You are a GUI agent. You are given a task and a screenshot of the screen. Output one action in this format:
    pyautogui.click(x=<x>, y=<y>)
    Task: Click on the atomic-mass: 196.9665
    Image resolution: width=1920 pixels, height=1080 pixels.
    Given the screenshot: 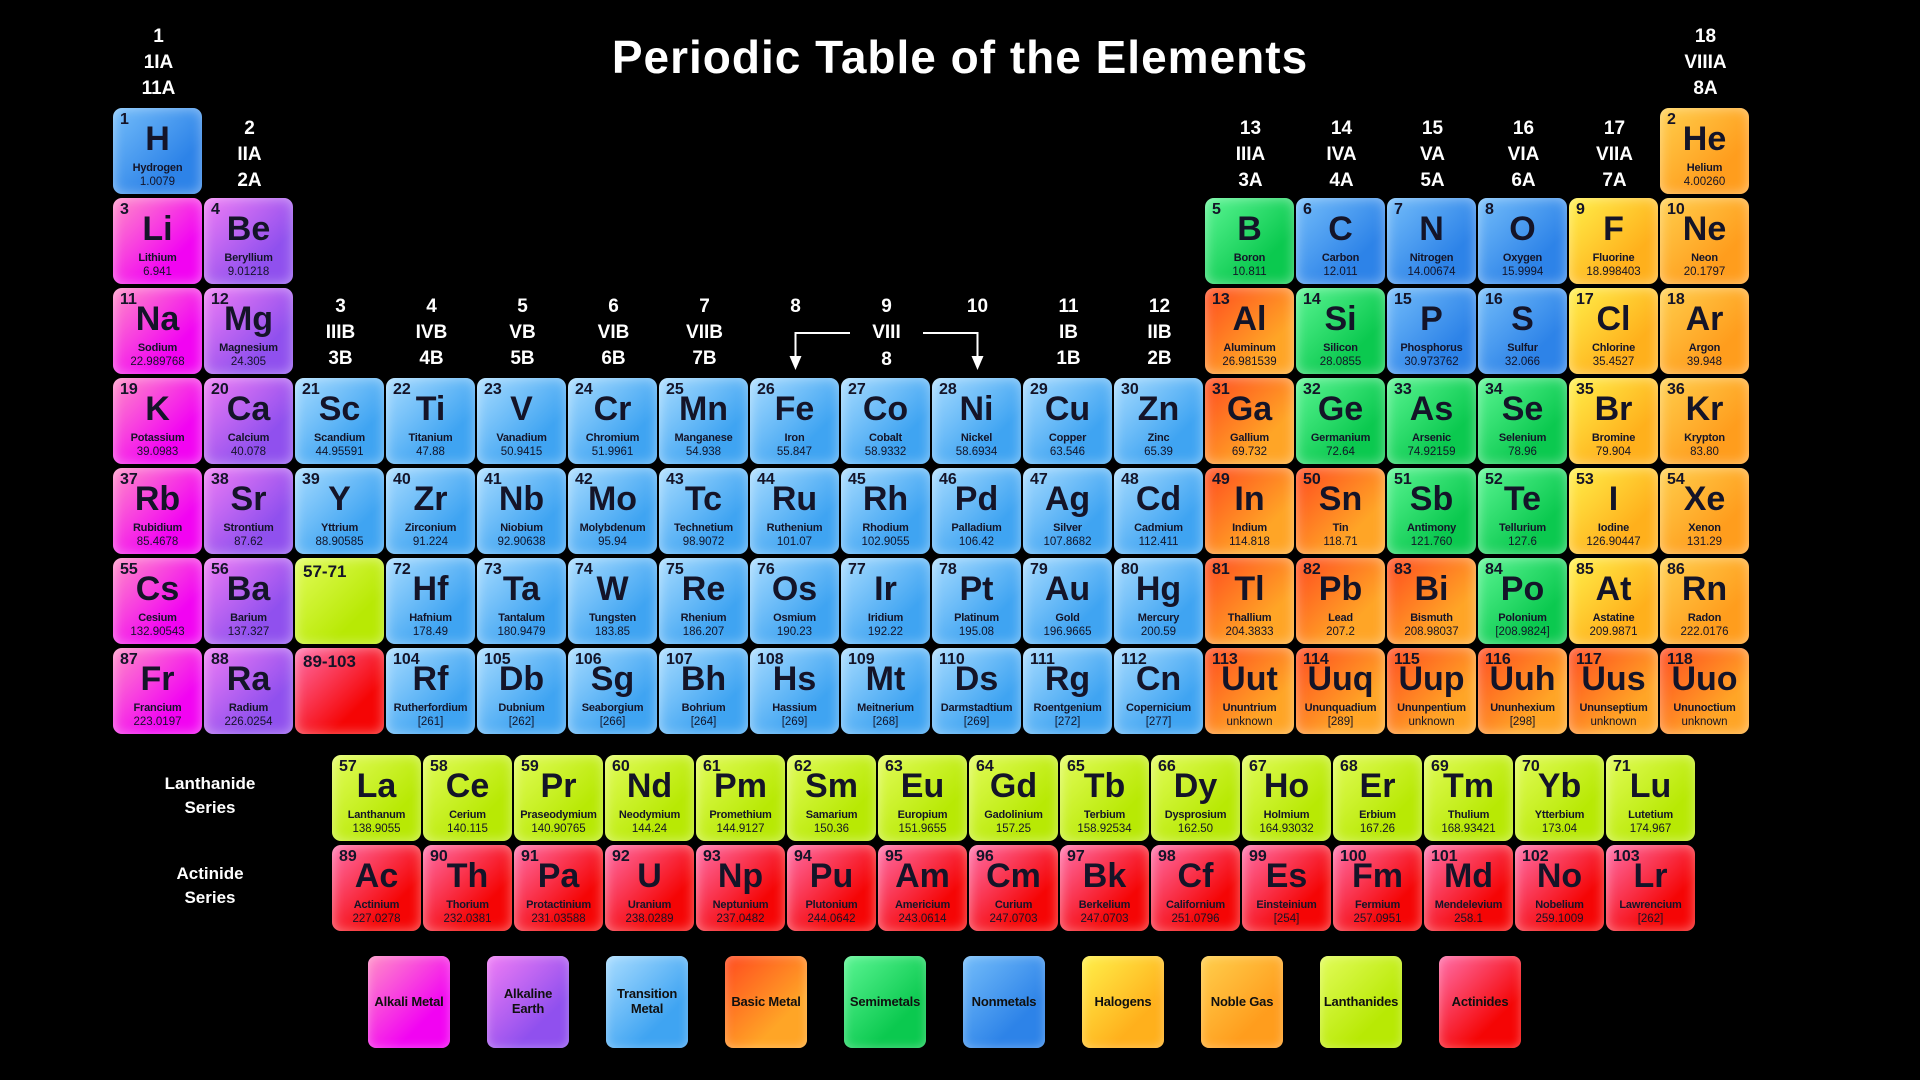 What is the action you would take?
    pyautogui.click(x=1067, y=632)
    